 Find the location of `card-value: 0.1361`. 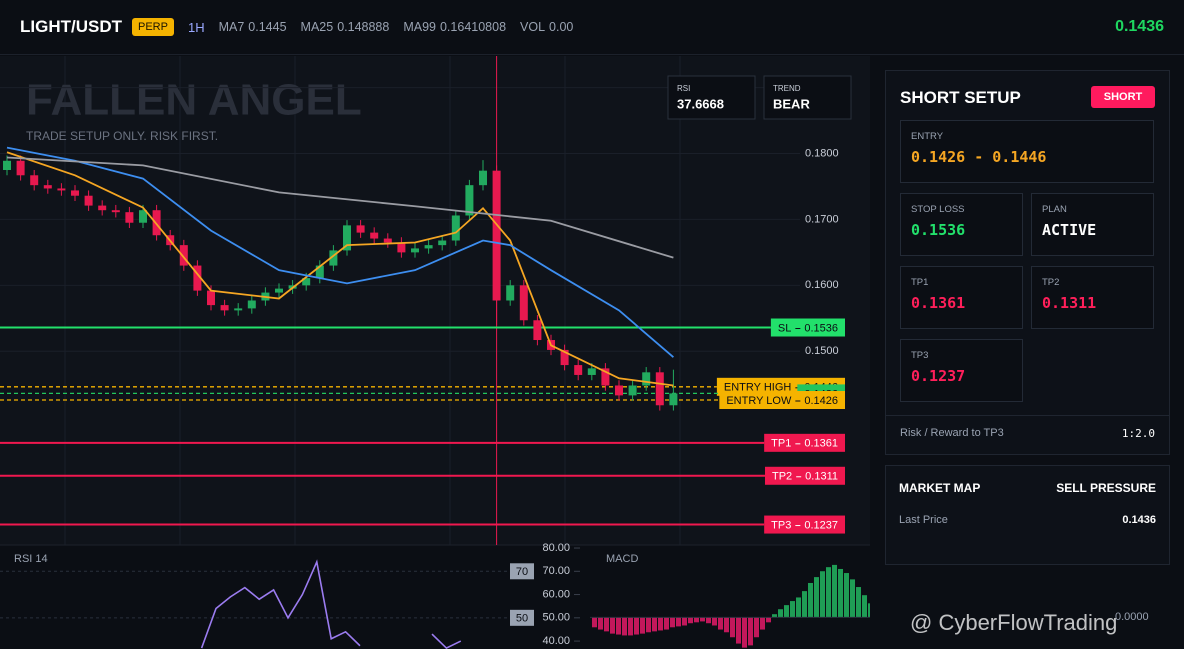

card-value: 0.1361 is located at coordinates (938, 303).